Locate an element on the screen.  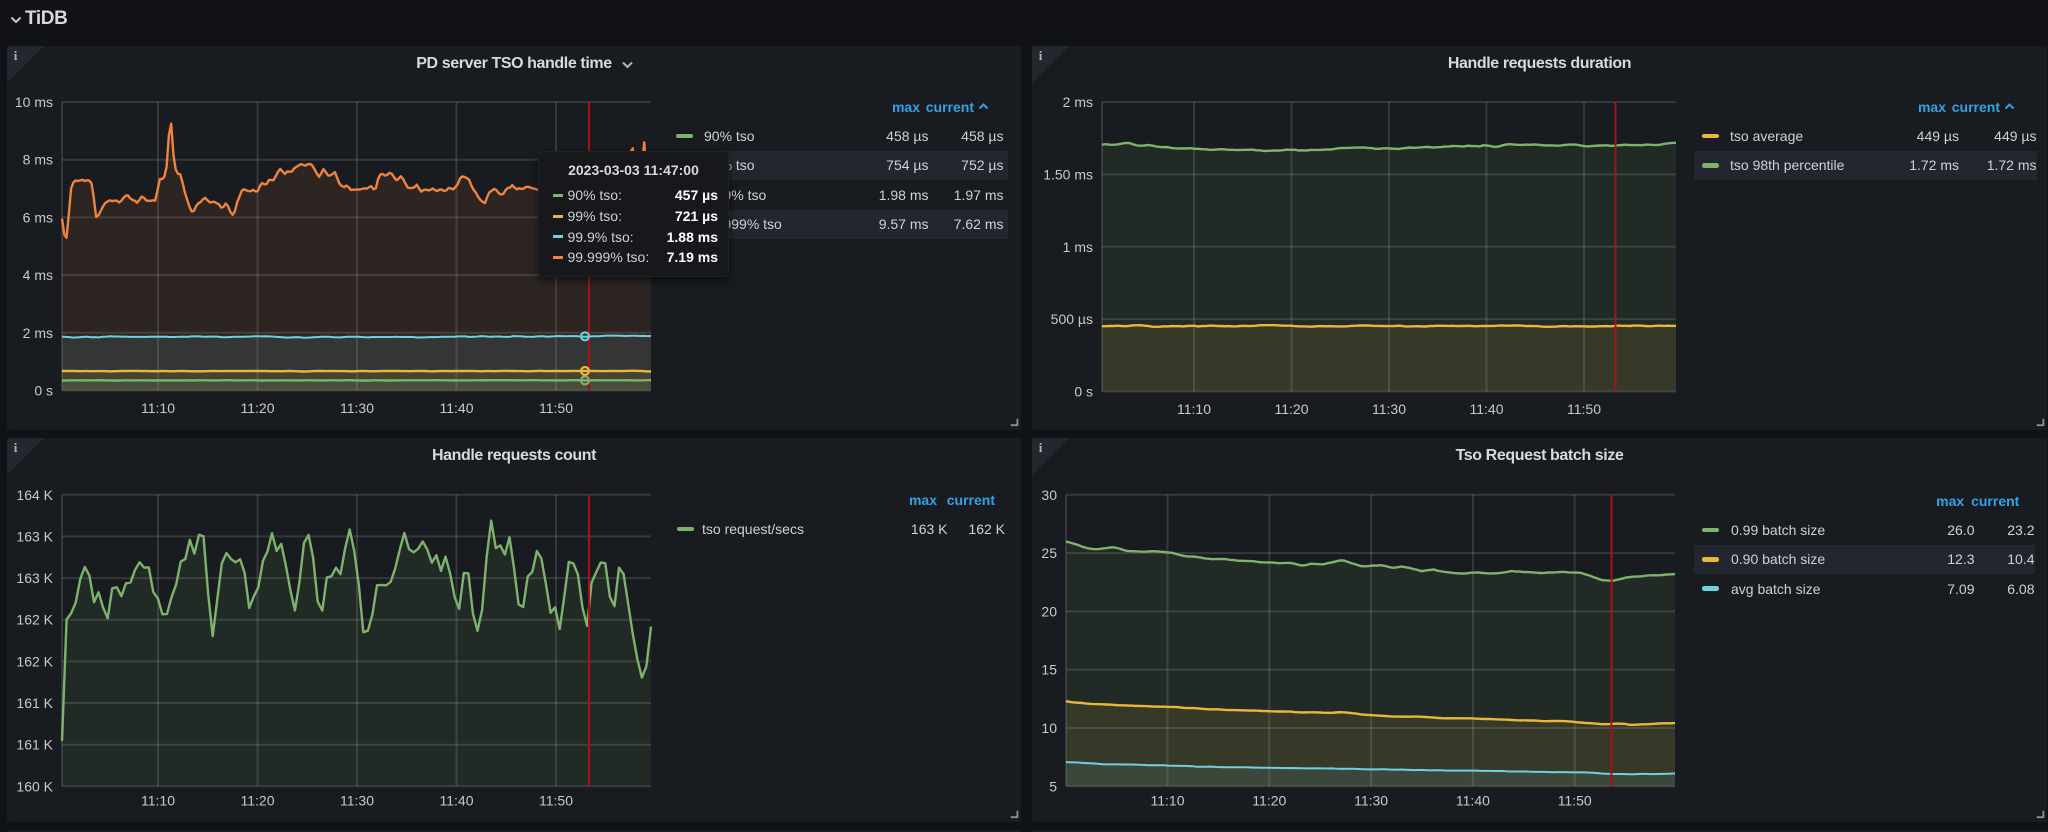
svg-text: 160 K is located at coordinates (34, 786).